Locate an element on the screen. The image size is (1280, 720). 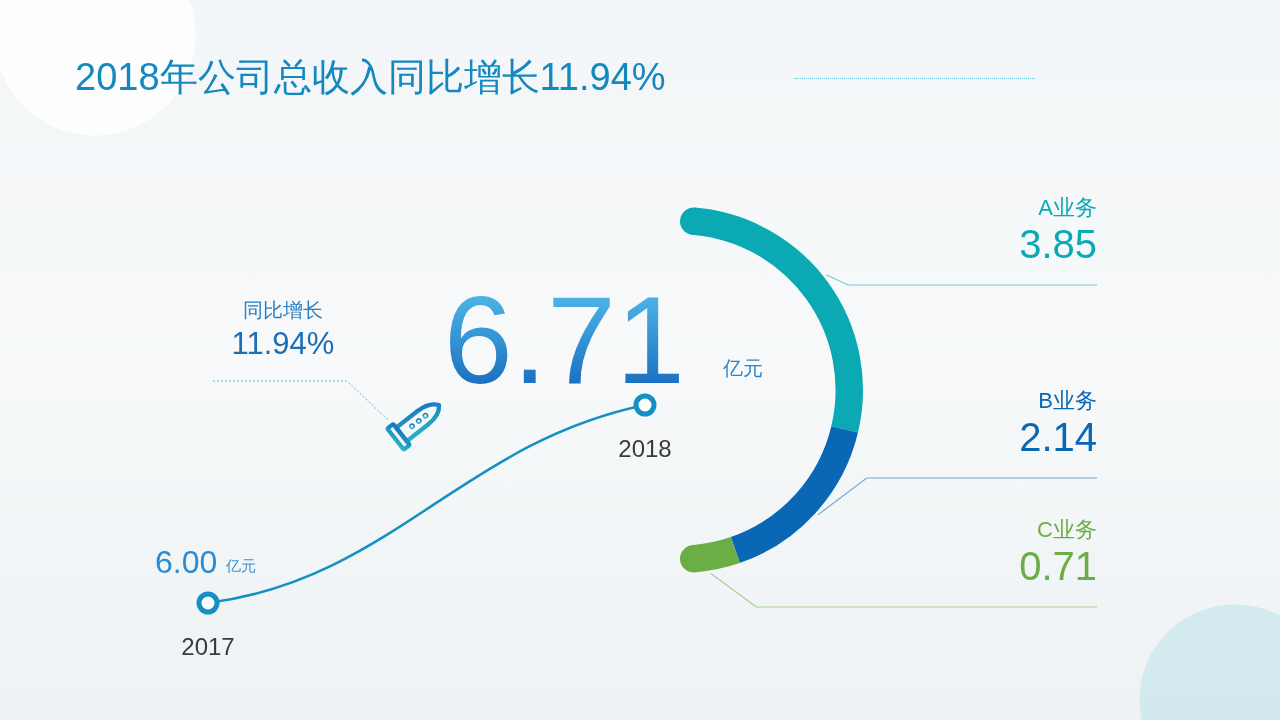
data-label: 0.71 is located at coordinates (1058, 566).